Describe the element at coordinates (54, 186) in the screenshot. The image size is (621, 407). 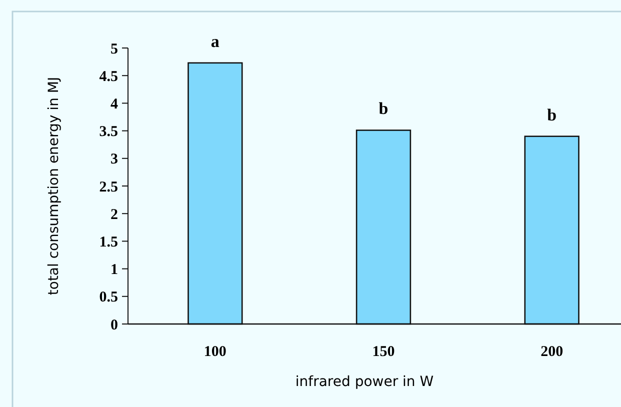
I see `y-axis-title: total consumption energy in MJ` at that location.